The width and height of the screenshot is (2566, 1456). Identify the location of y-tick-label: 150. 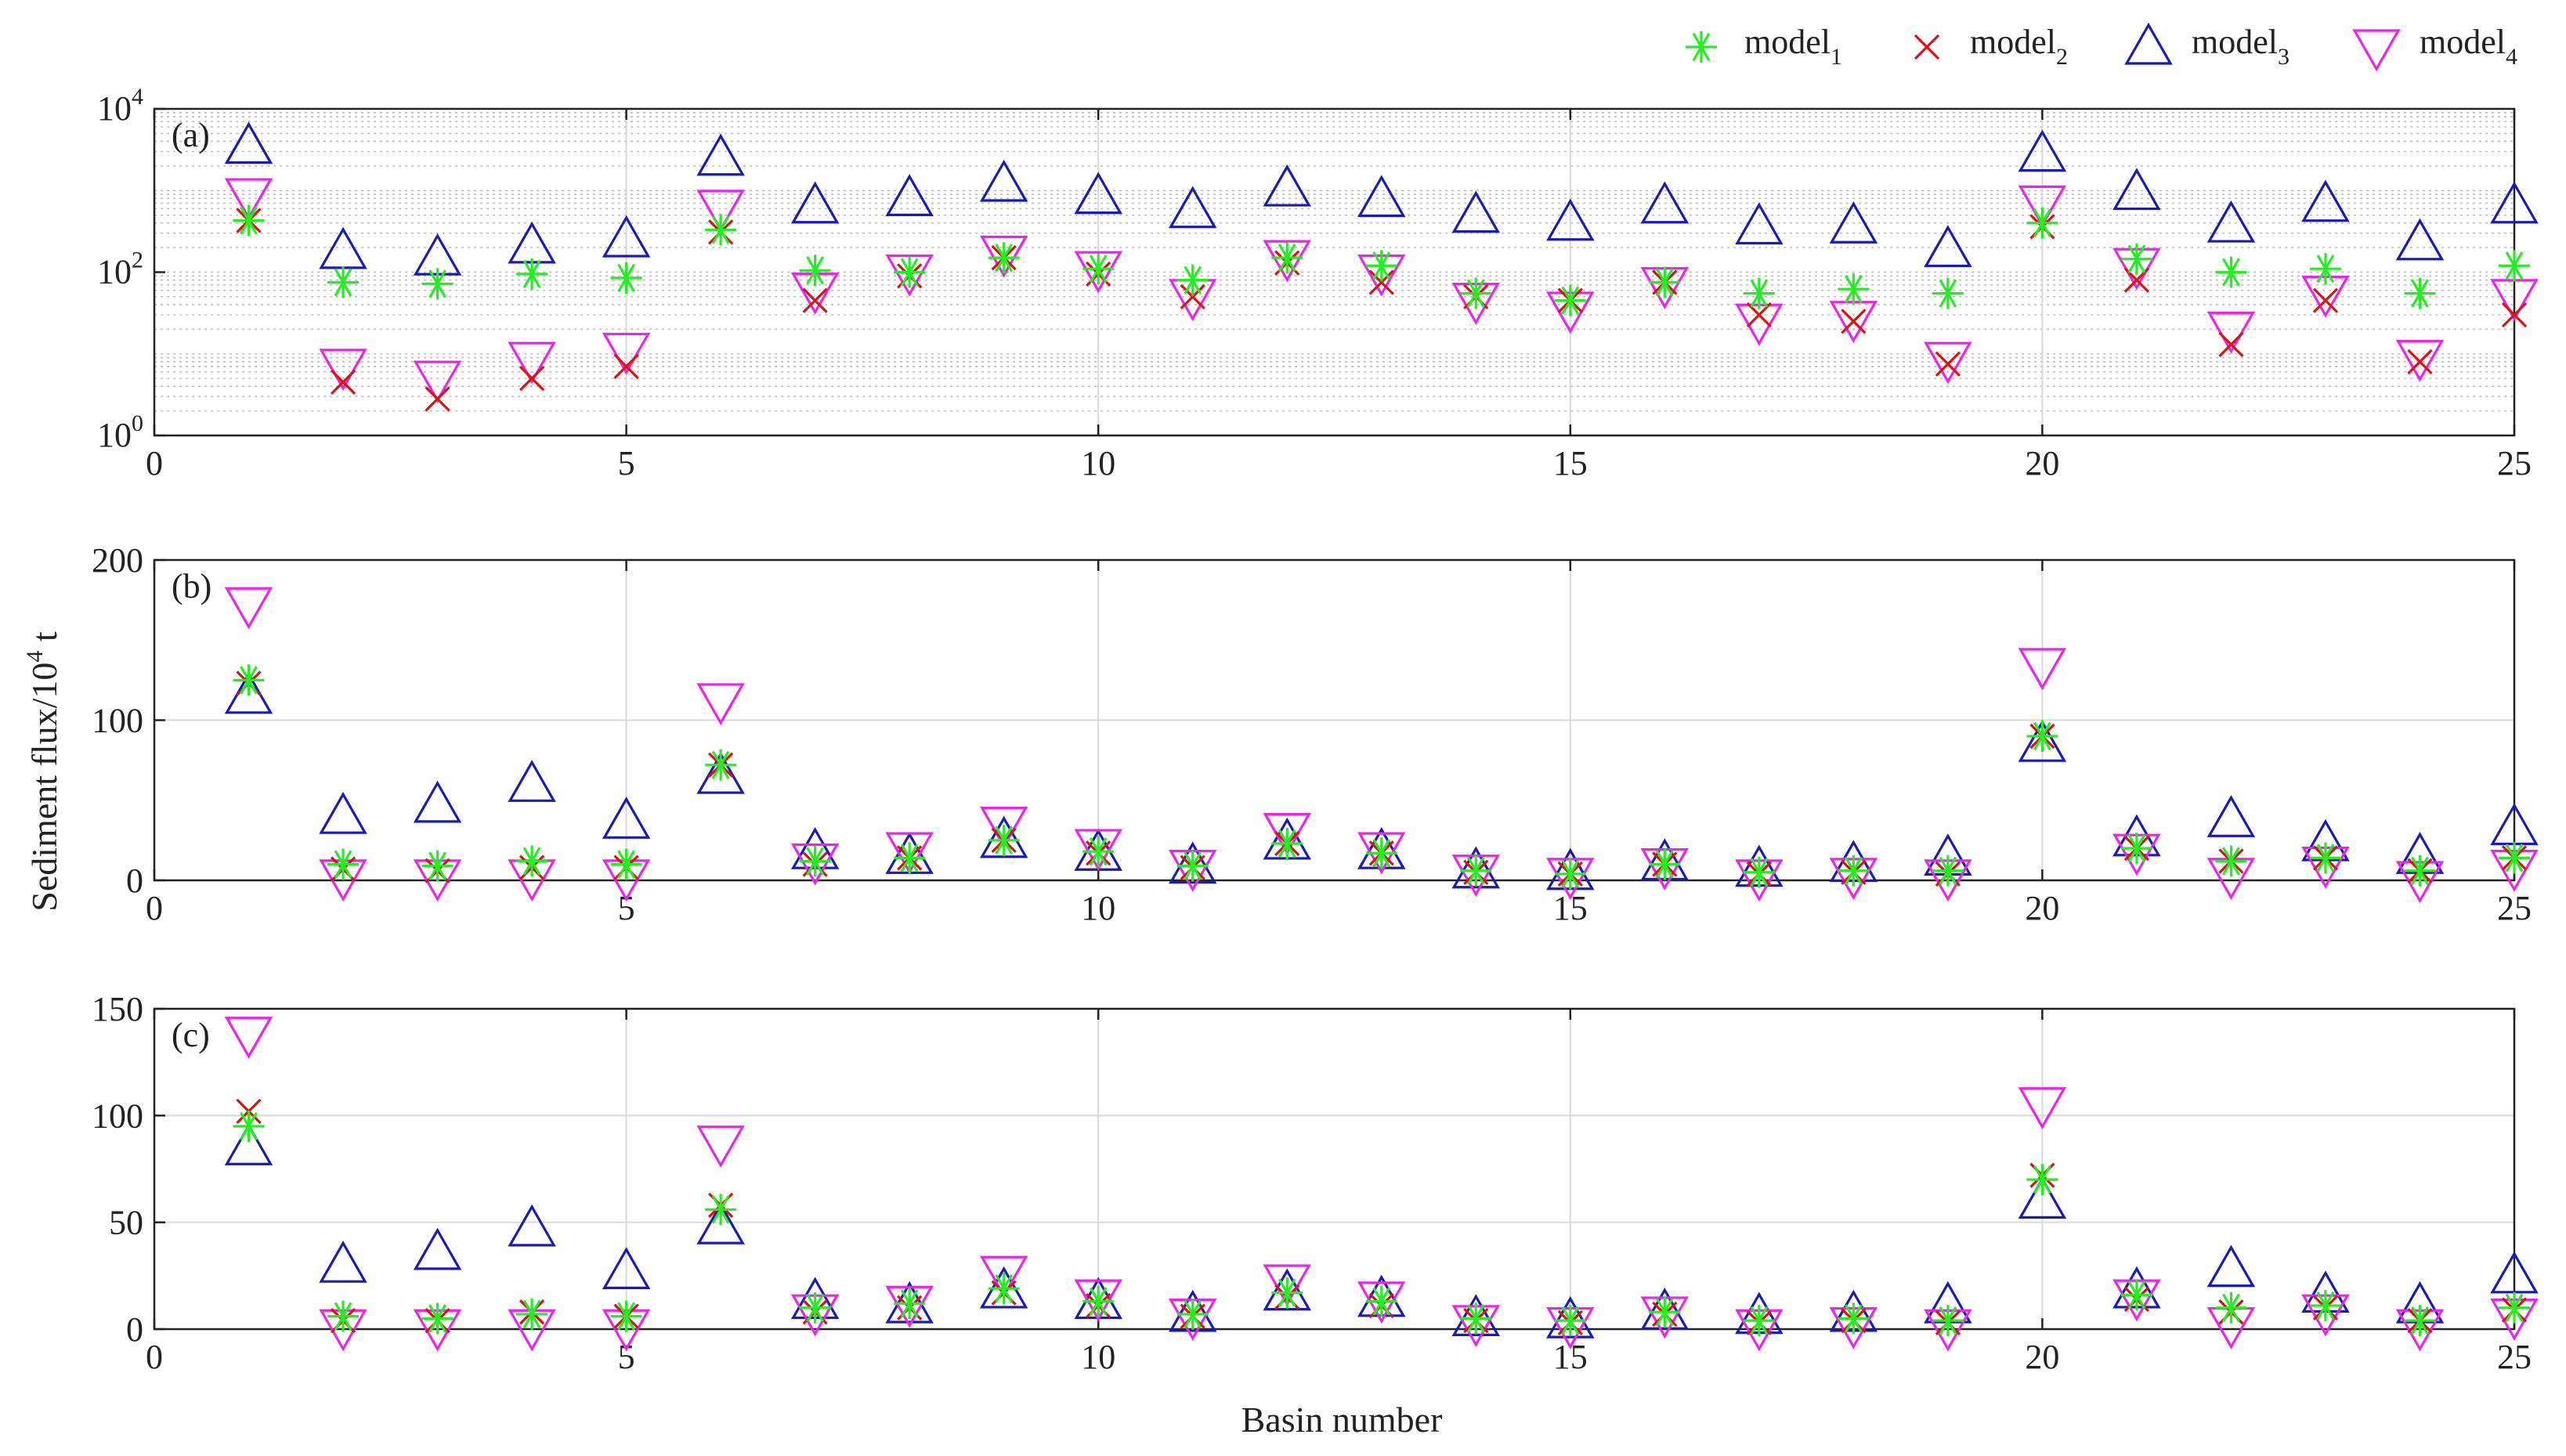
(118, 1009).